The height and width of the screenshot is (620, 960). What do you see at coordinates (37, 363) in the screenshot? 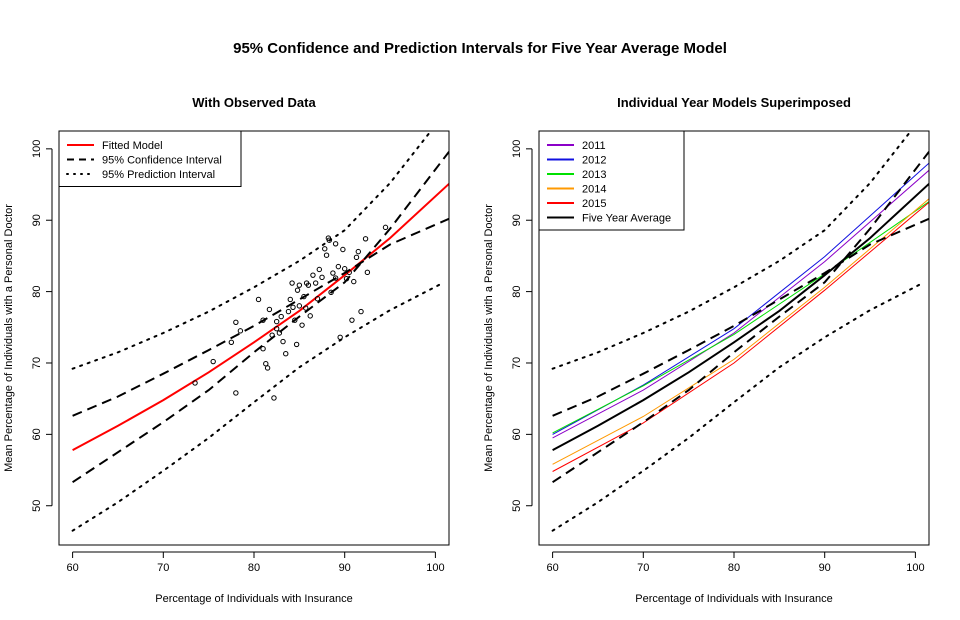
I see `y-tick-label: 70` at bounding box center [37, 363].